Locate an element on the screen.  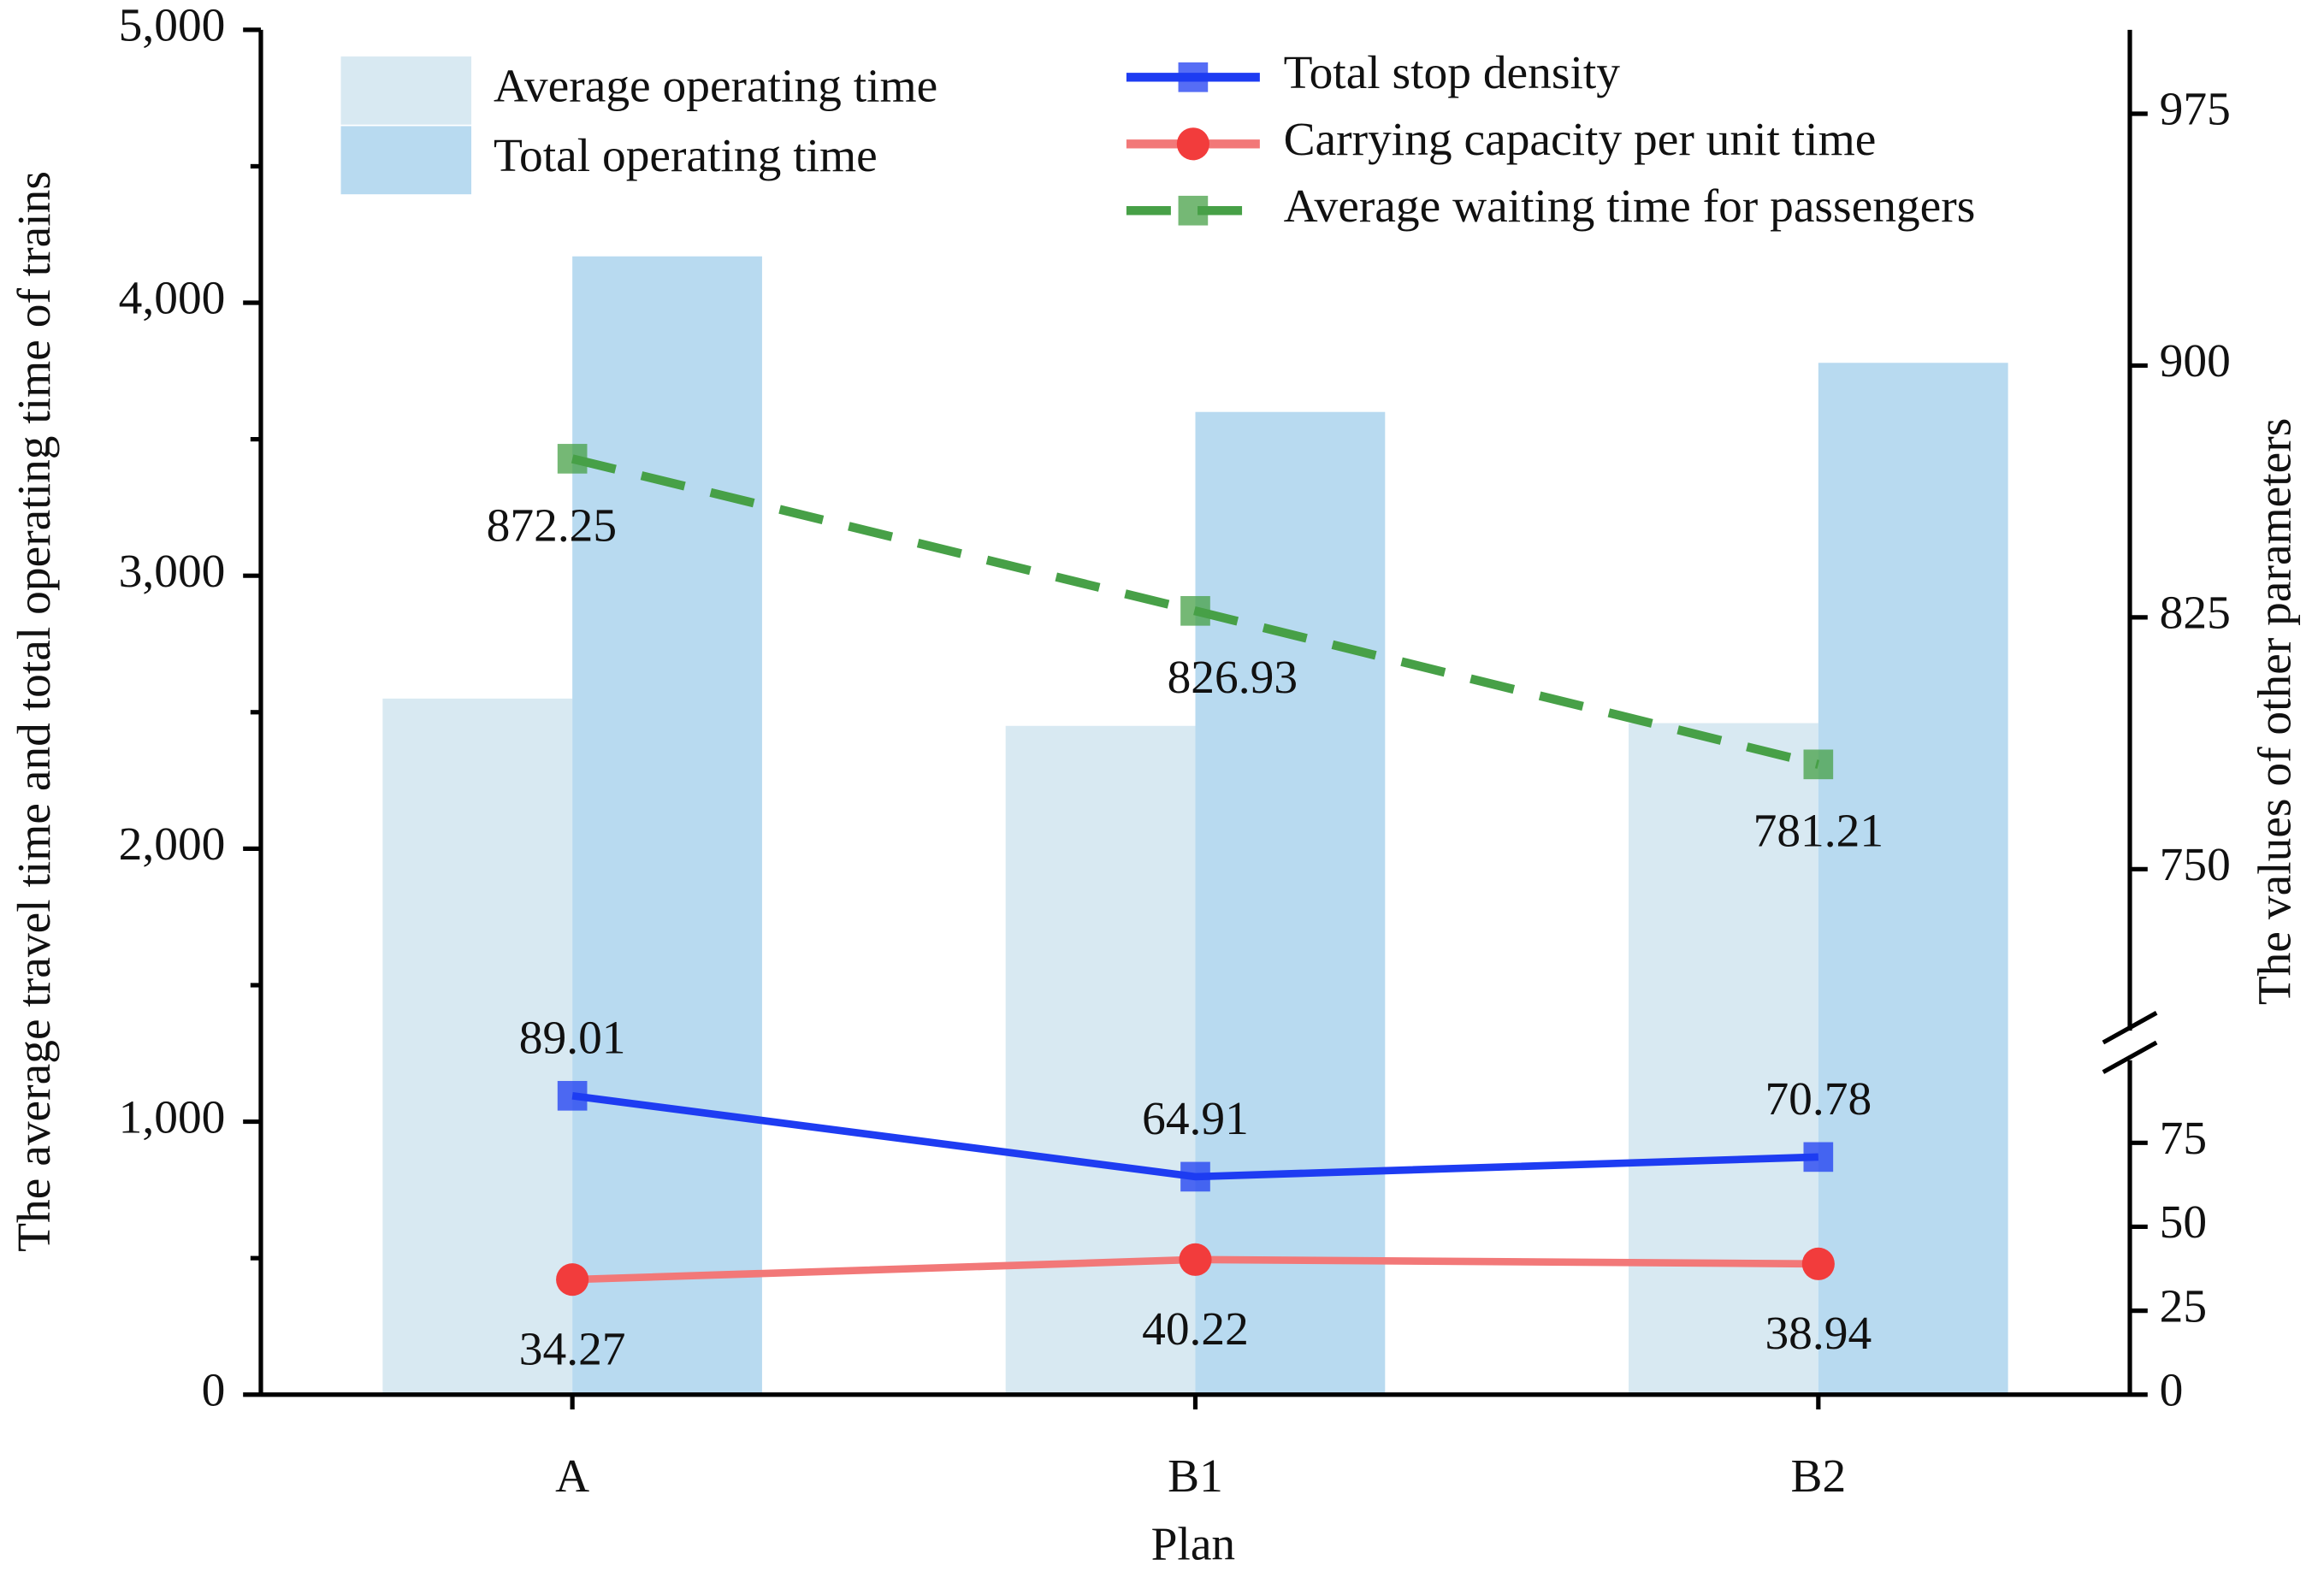
data-label: 64.91 is located at coordinates (1196, 1118).